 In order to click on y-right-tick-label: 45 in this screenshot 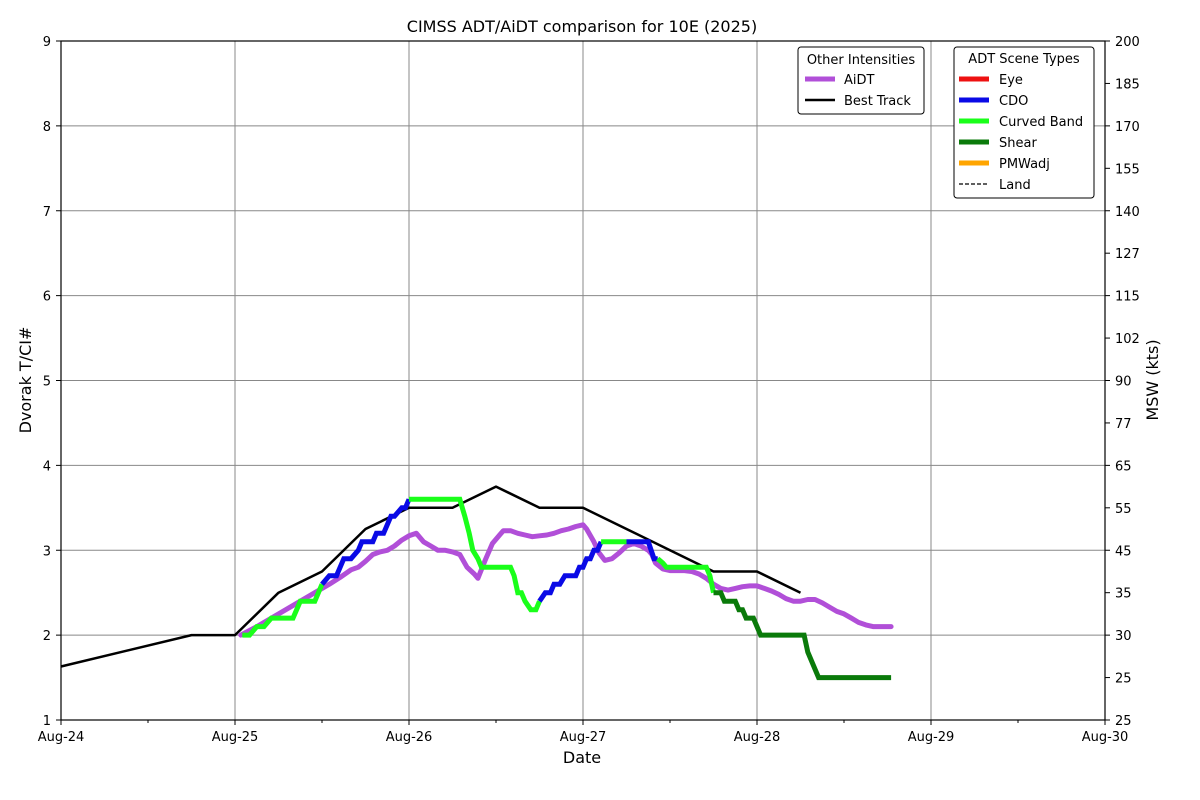, I will do `click(1123, 551)`.